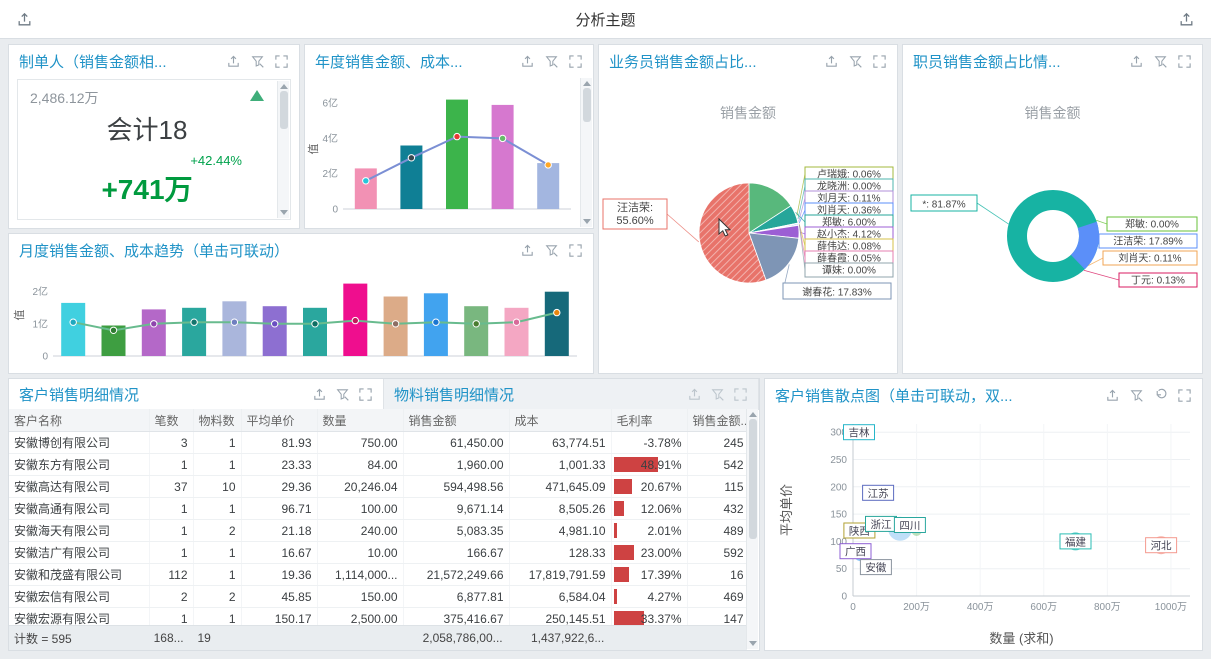 The width and height of the screenshot is (1211, 659). Describe the element at coordinates (360, 420) in the screenshot. I see `column-header: 数量` at that location.